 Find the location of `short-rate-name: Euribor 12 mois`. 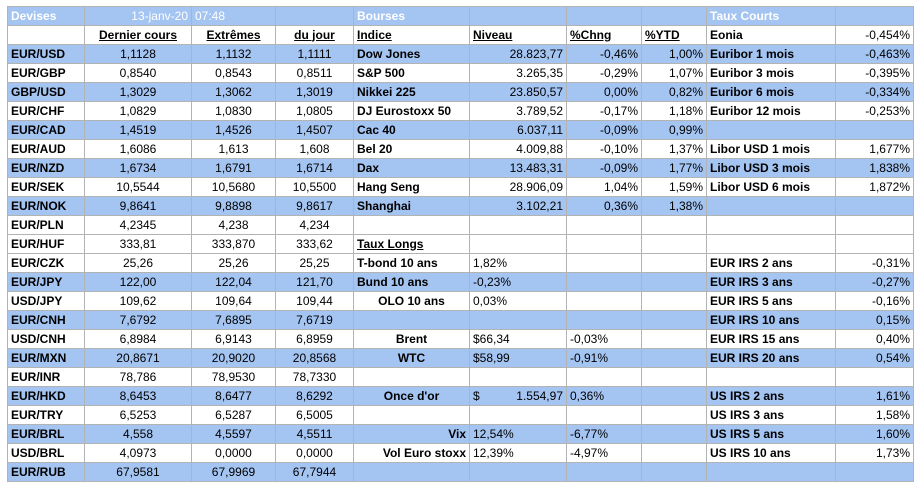

short-rate-name: Euribor 12 mois is located at coordinates (771, 111).